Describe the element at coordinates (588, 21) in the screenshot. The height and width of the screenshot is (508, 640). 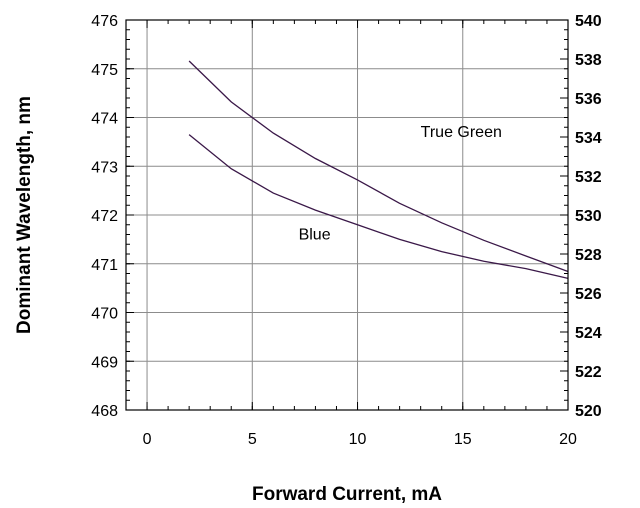
I see `y2-tick-label: 540` at that location.